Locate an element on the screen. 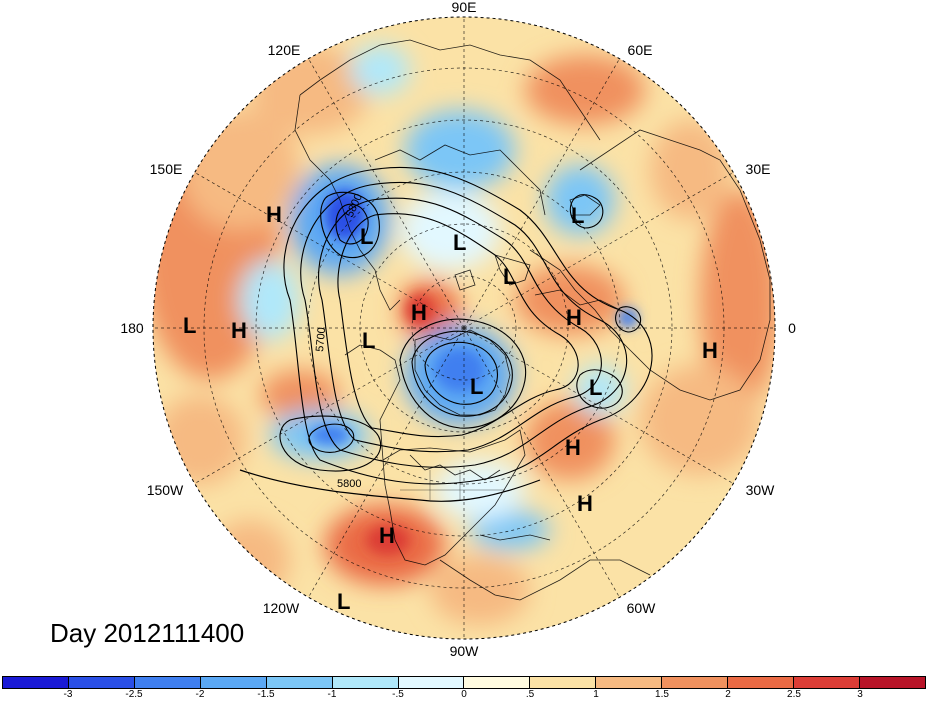  longitude-label-30e: 30E is located at coordinates (758, 169).